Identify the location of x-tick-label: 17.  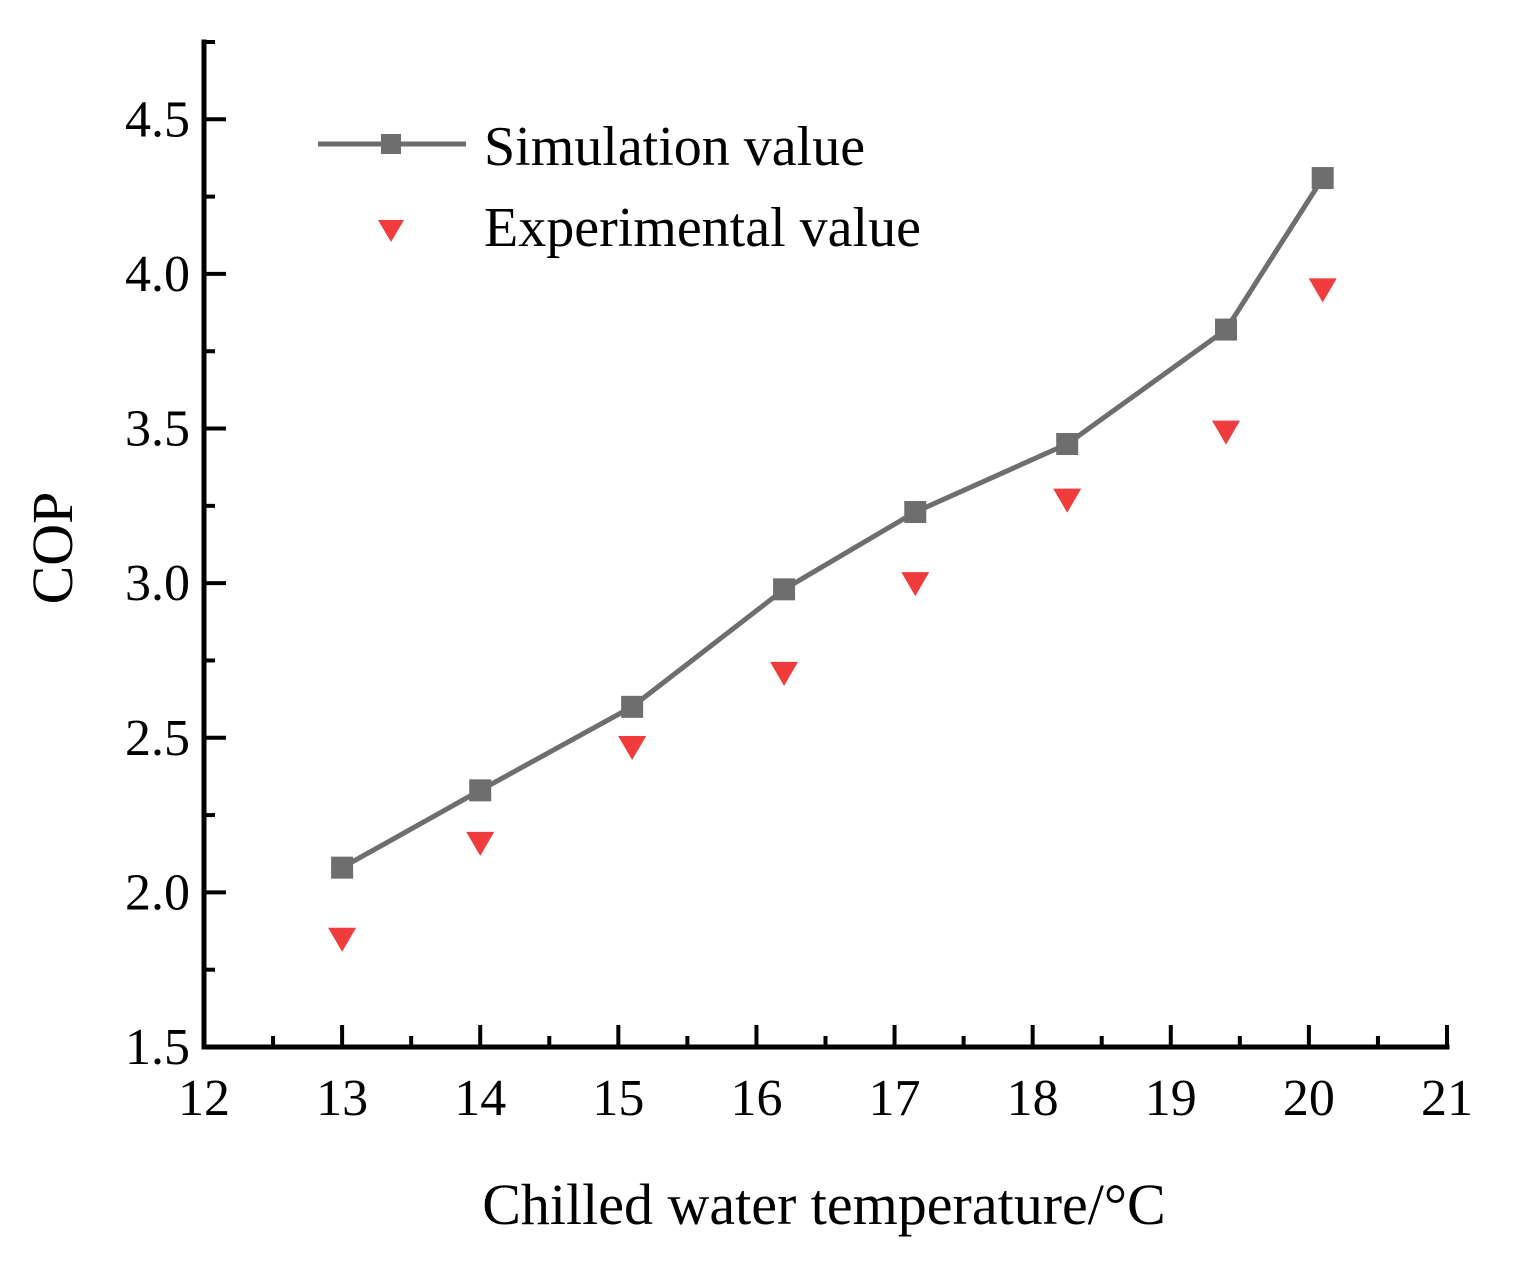
(895, 1098).